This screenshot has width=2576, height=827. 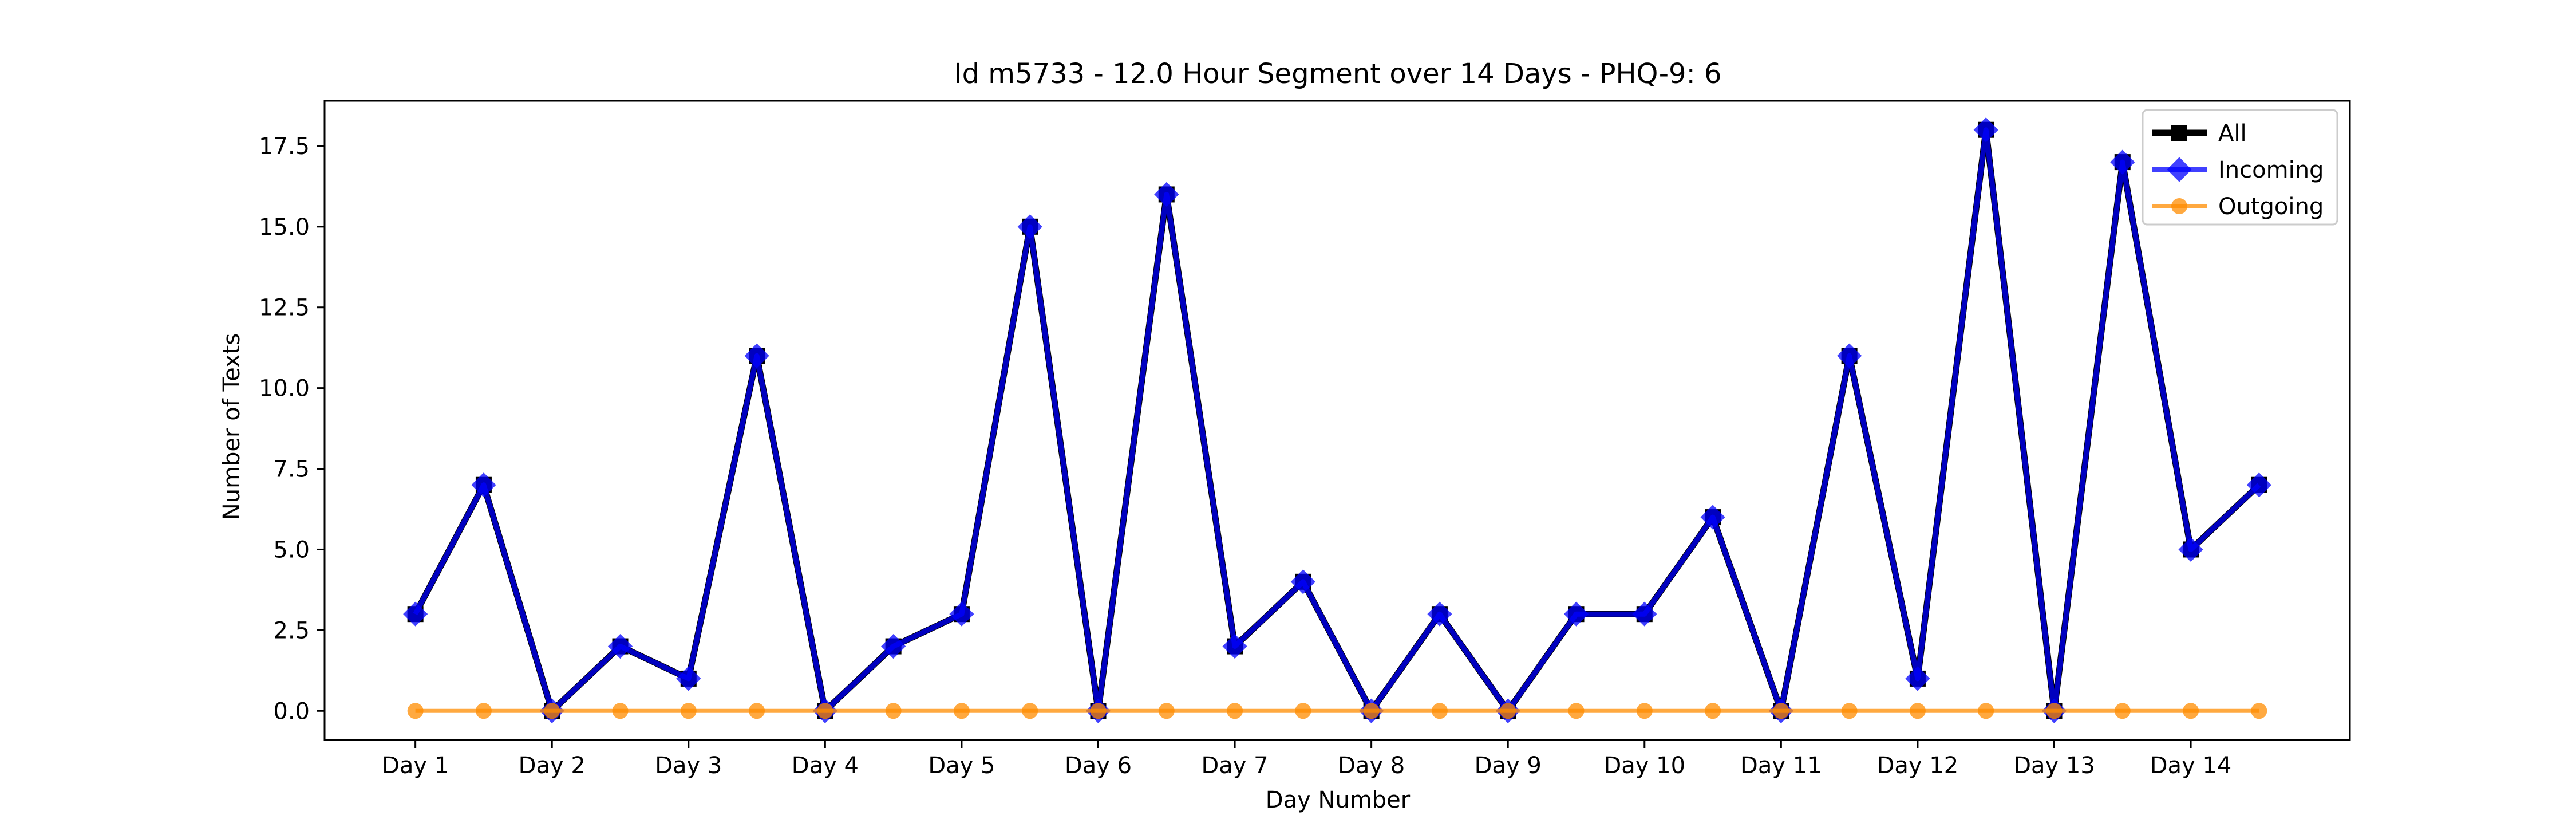 I want to click on legend-label-incoming: Incoming, so click(x=2271, y=170).